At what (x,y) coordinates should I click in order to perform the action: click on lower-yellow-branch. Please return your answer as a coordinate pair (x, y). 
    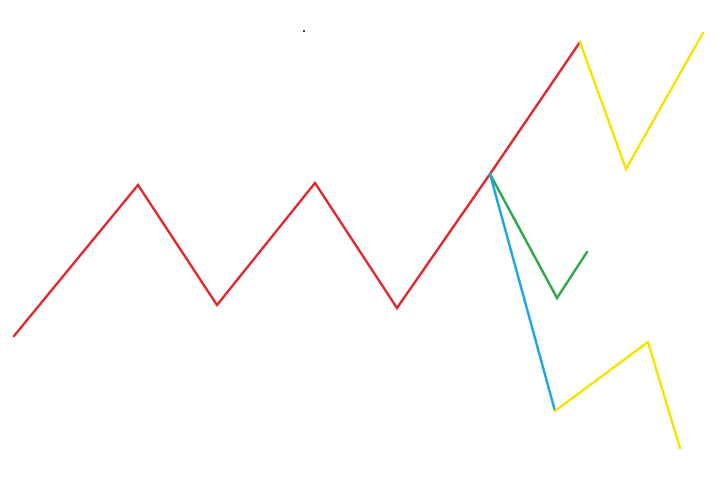
    Looking at the image, I should click on (617, 394).